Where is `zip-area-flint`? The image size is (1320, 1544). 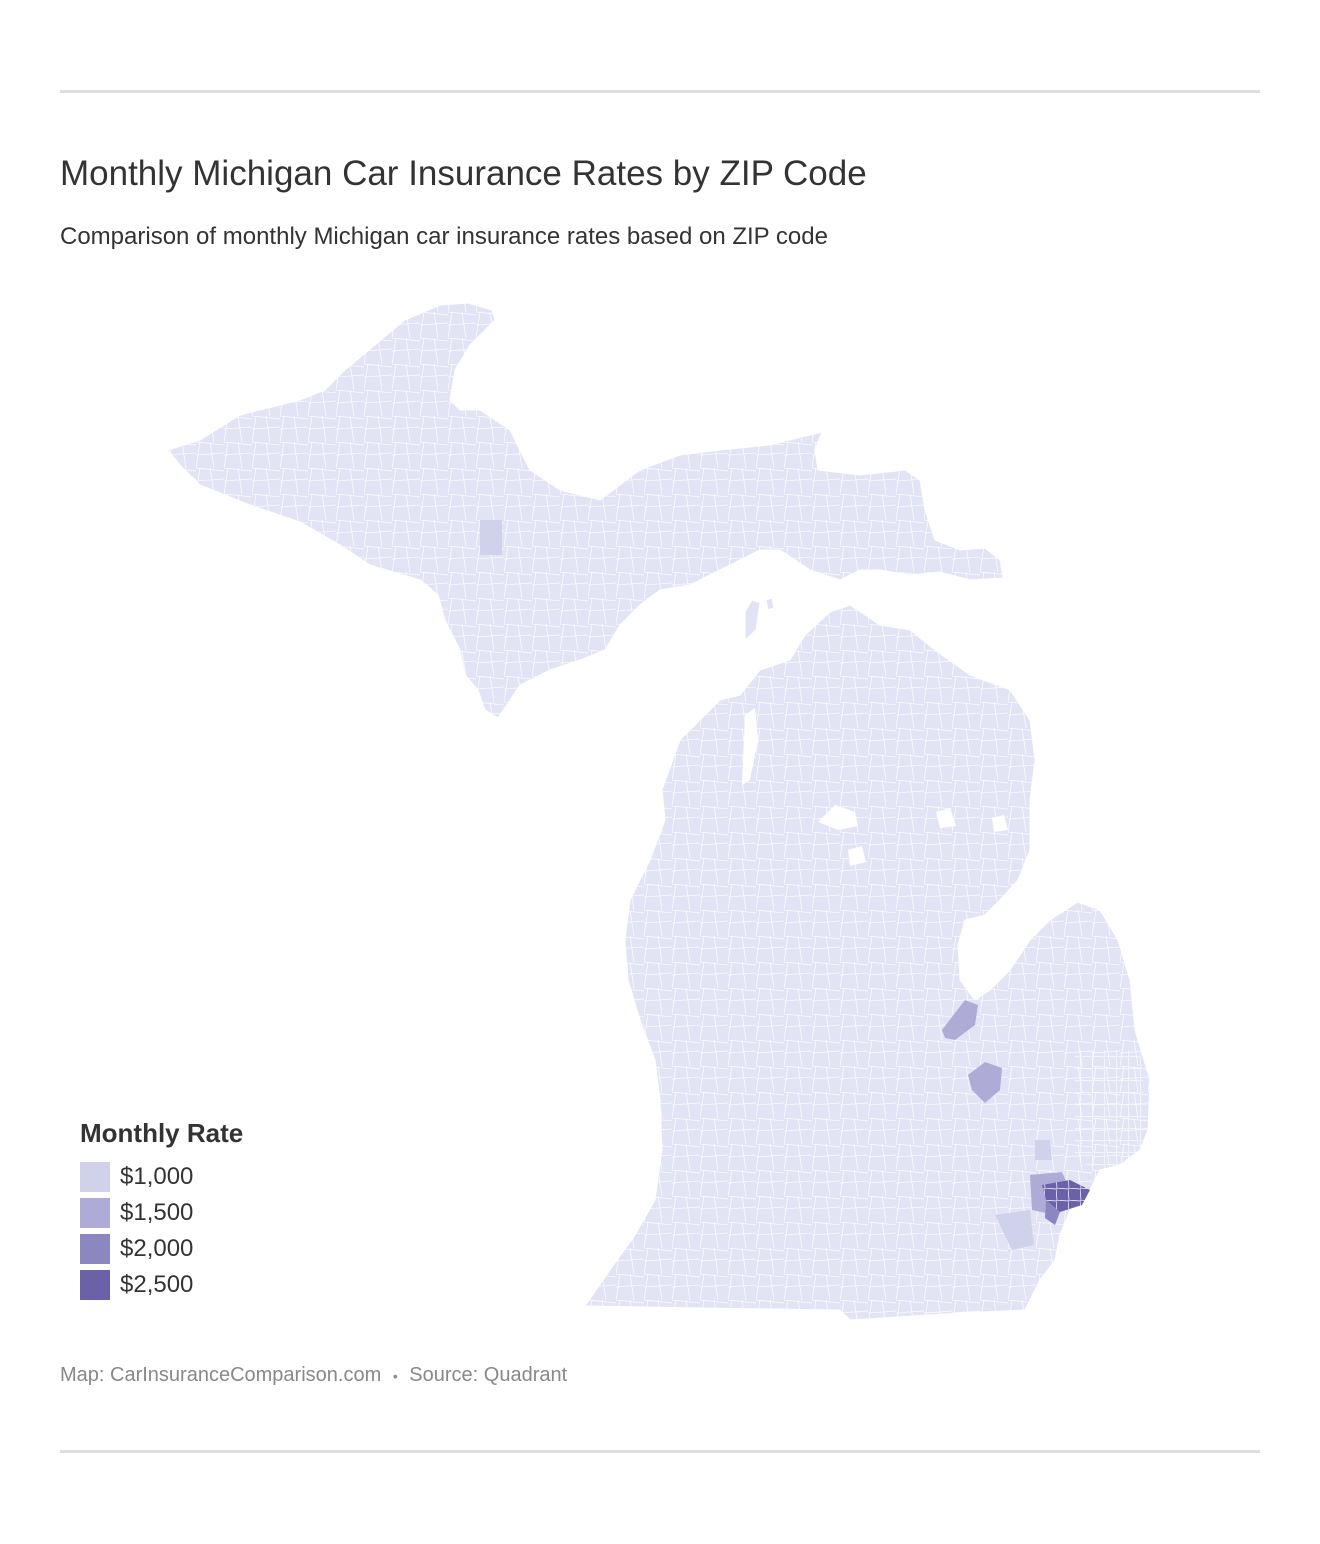 zip-area-flint is located at coordinates (985, 1082).